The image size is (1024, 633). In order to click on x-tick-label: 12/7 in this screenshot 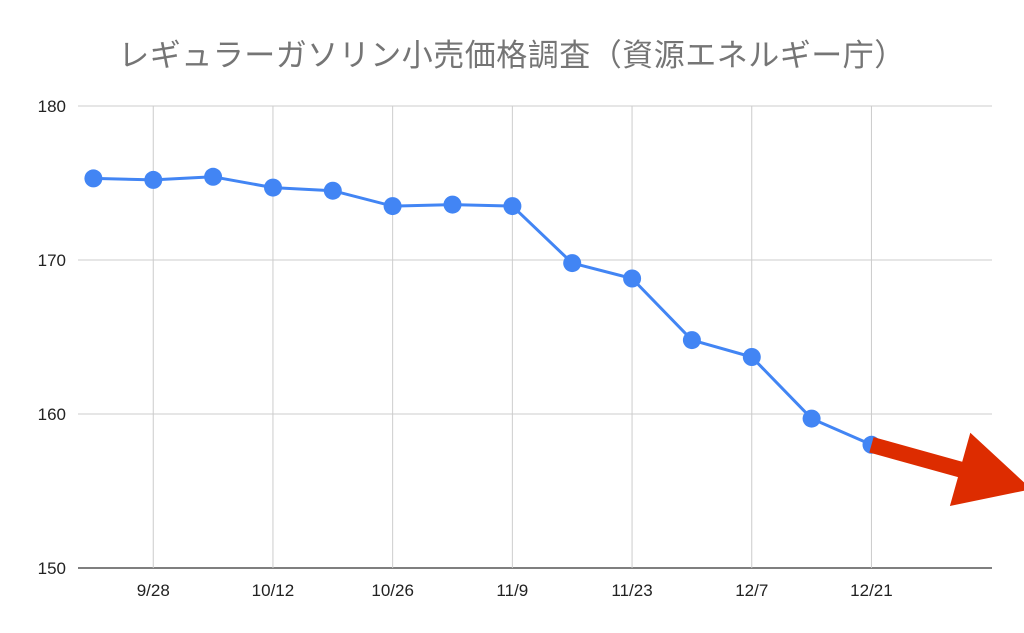, I will do `click(751, 590)`.